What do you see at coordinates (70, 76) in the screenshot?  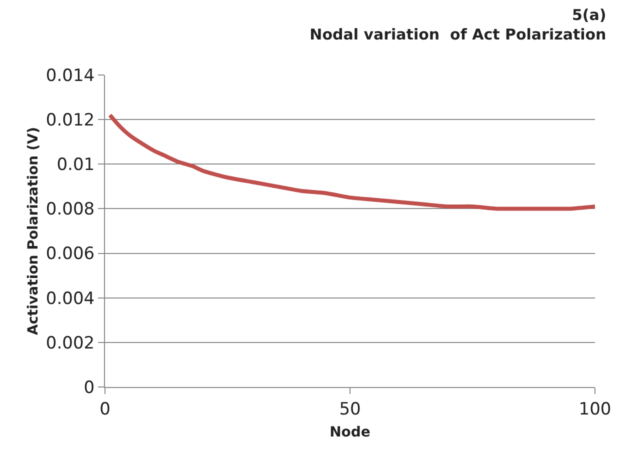 I see `y-tick-label: 0.014` at bounding box center [70, 76].